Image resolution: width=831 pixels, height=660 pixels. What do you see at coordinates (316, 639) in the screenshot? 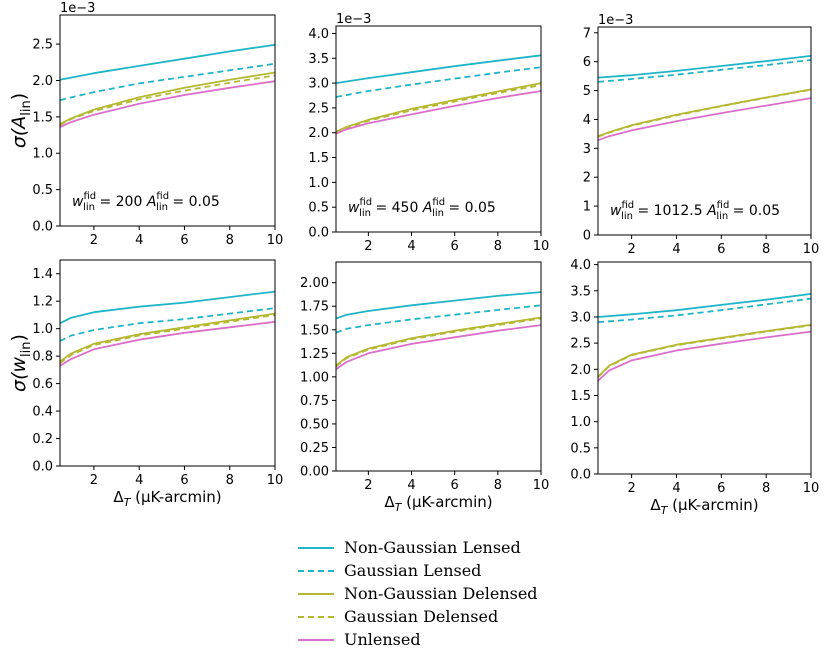
I see `legend-line-unlensed` at bounding box center [316, 639].